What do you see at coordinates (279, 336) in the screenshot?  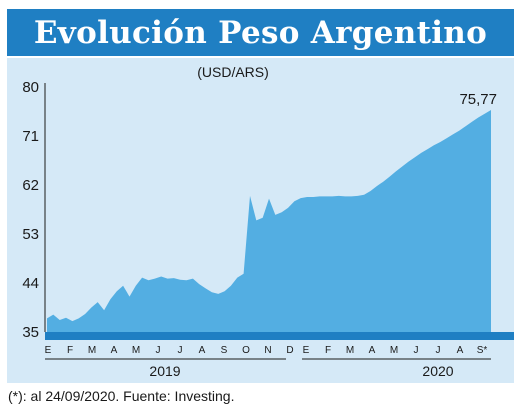 I see `x-axis-band` at bounding box center [279, 336].